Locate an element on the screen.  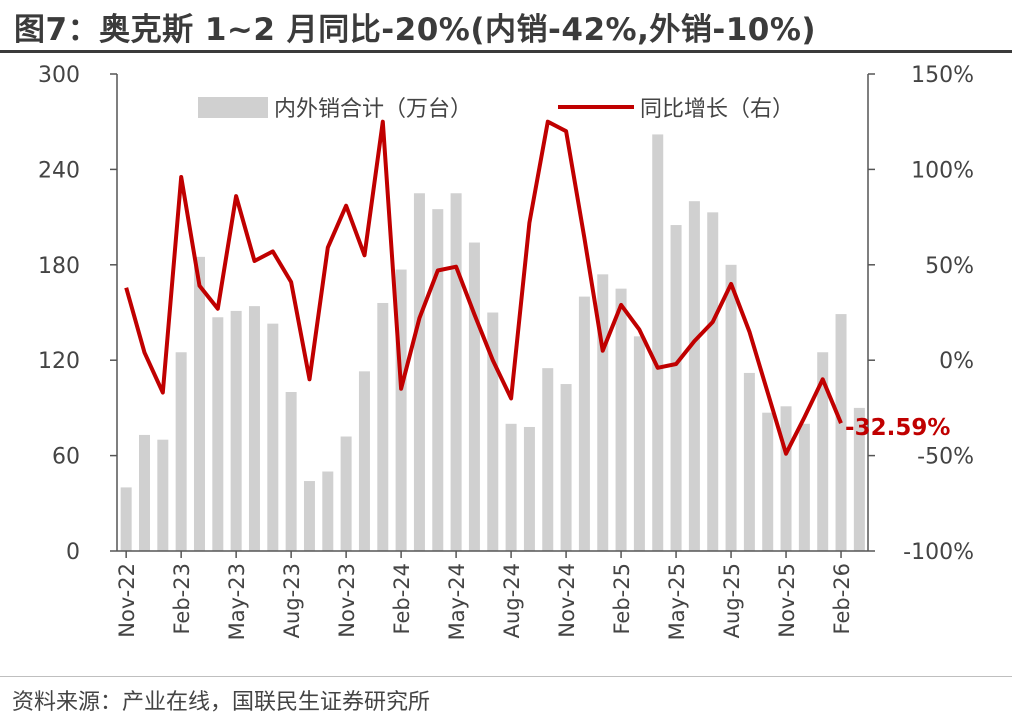
right-tick-label: -100% is located at coordinates (938, 552).